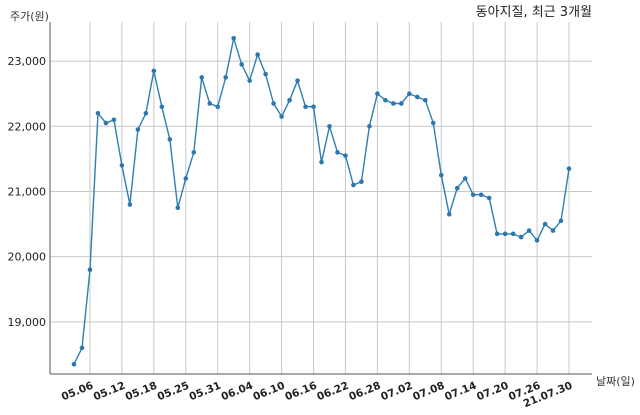 This screenshot has width=640, height=415. What do you see at coordinates (428, 392) in the screenshot?
I see `x-tick-label: 07.08` at bounding box center [428, 392].